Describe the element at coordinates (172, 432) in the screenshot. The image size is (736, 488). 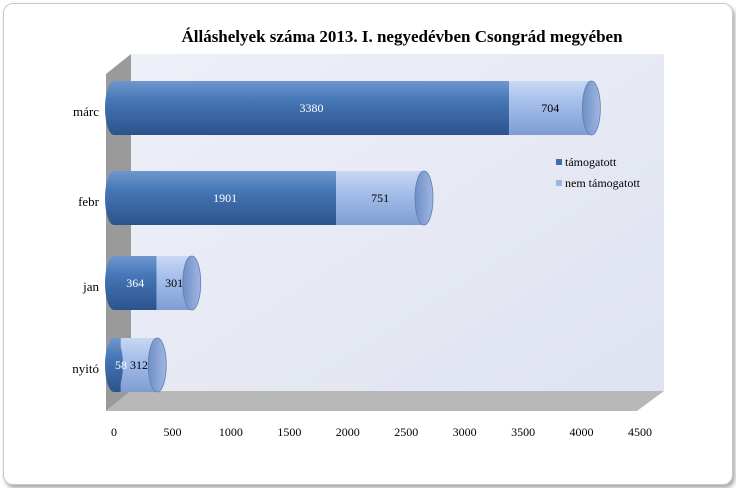
I see `x-tick-label-2: 500` at that location.